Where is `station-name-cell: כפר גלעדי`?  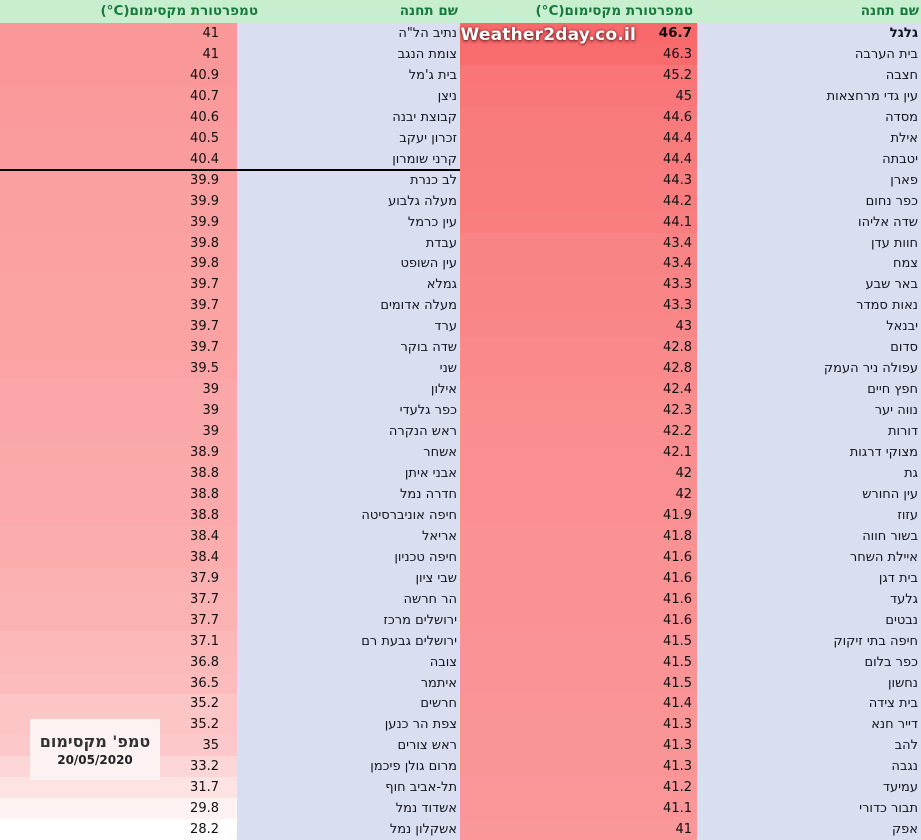
station-name-cell: כפר גלעדי is located at coordinates (348, 411).